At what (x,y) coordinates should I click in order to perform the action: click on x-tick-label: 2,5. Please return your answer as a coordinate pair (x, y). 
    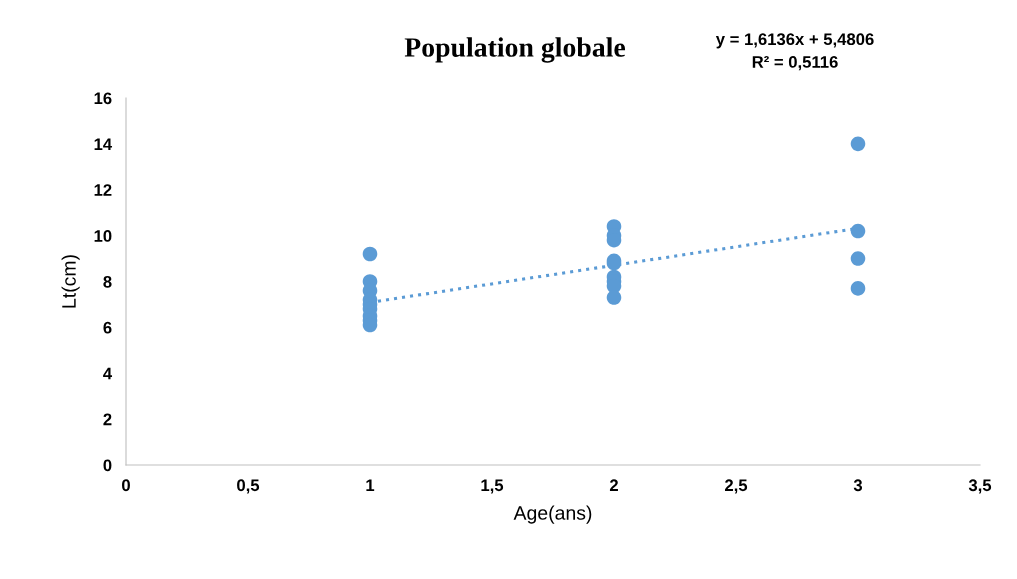
    Looking at the image, I should click on (736, 486).